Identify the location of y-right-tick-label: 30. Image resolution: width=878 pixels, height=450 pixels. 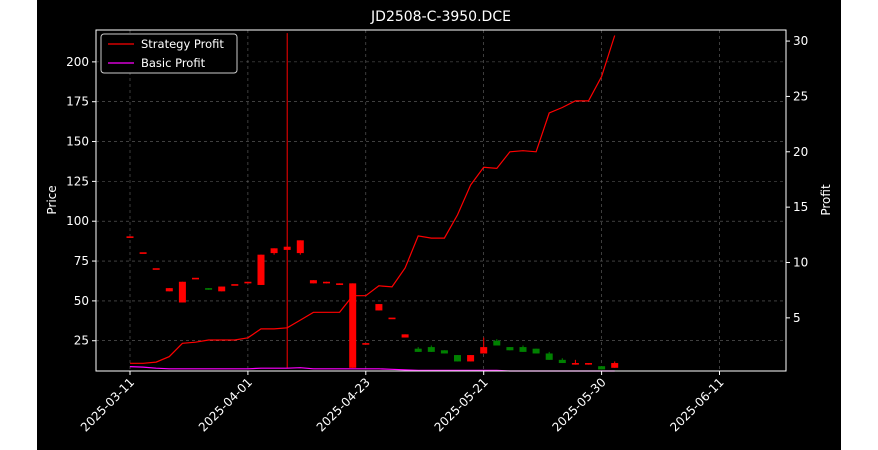
(800, 41).